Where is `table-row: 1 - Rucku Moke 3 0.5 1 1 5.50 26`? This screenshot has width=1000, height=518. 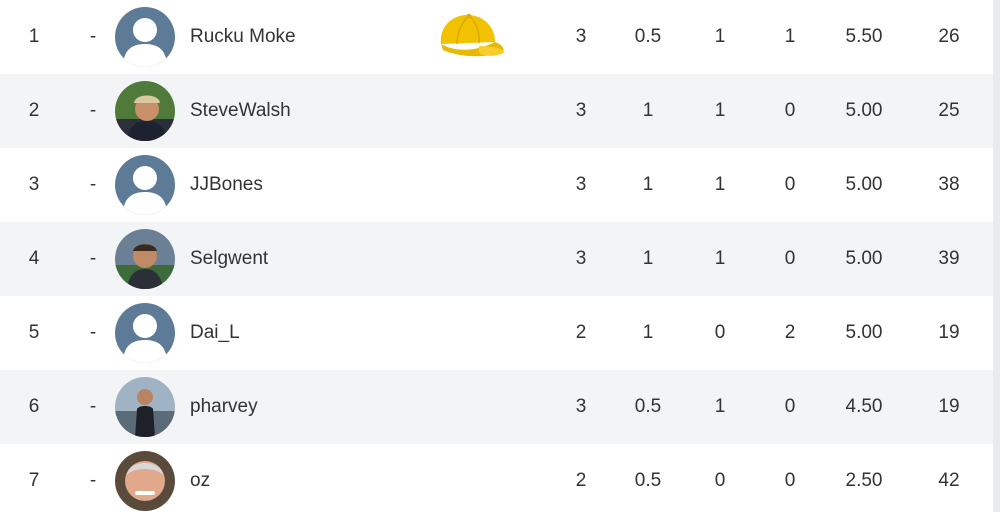 table-row: 1 - Rucku Moke 3 0.5 1 1 5.50 26 is located at coordinates (496, 37).